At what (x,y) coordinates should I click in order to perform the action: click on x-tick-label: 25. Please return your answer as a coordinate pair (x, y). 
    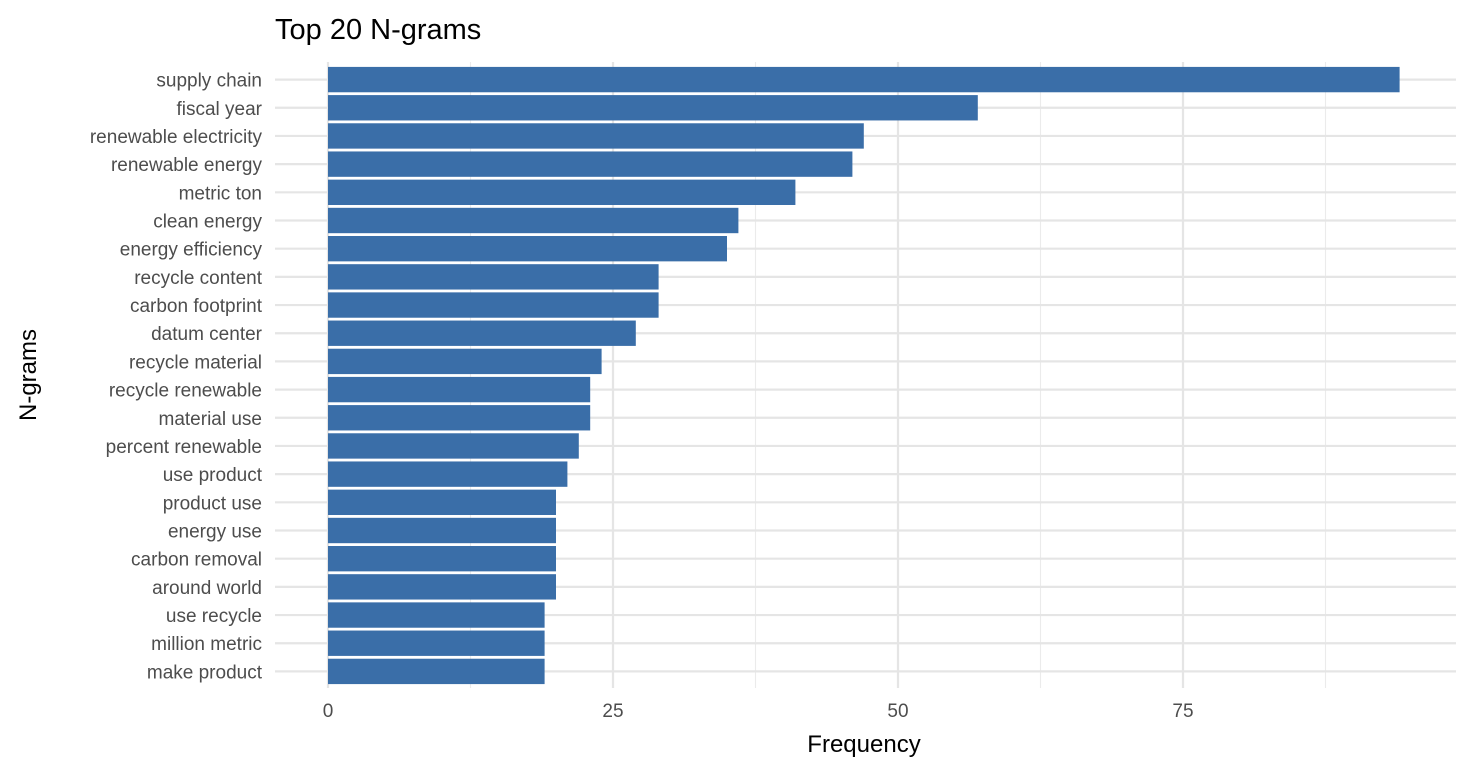
    Looking at the image, I should click on (612, 711).